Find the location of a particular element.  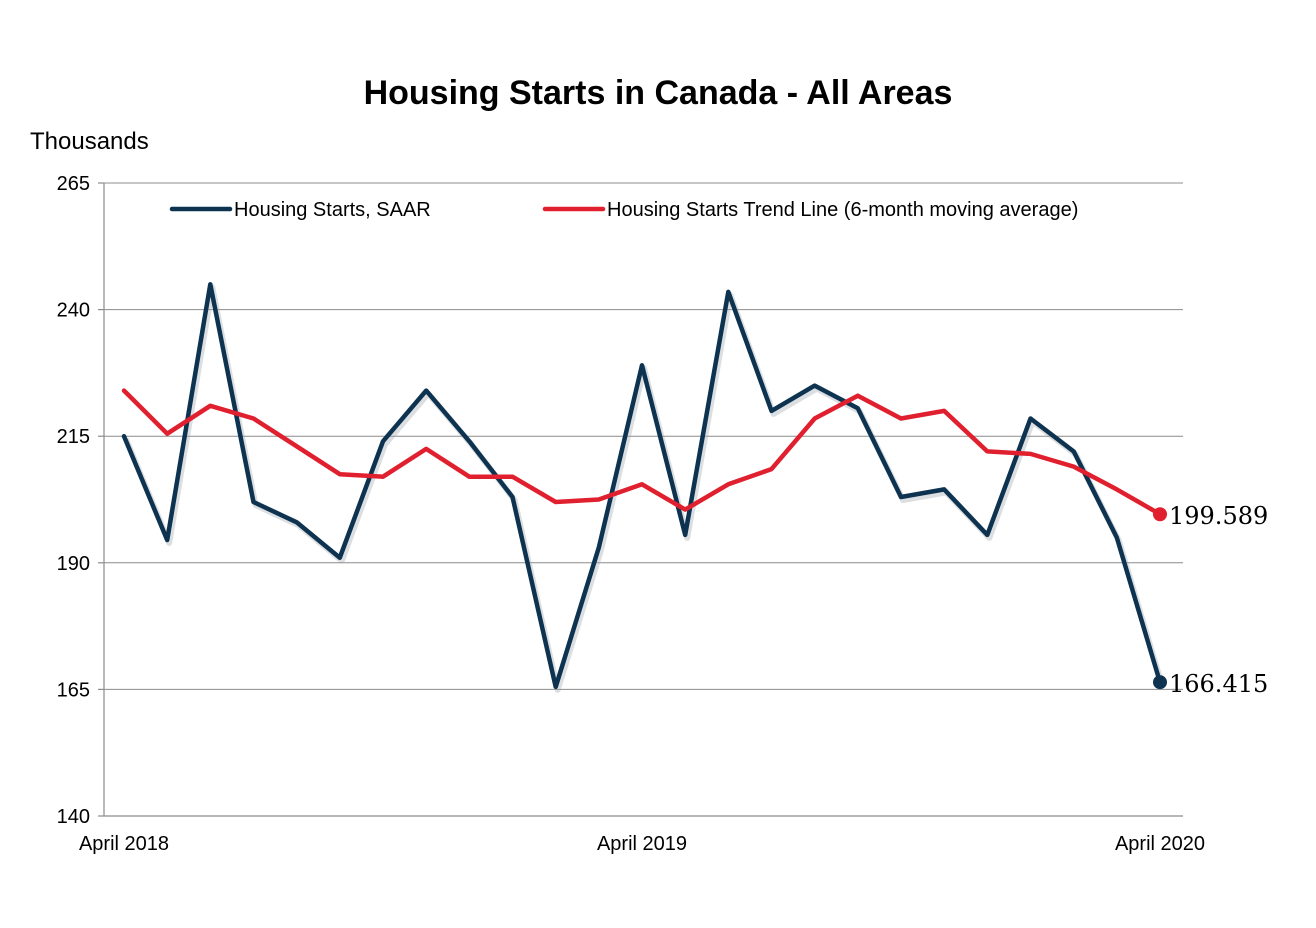

x-tick-label: April 2019 is located at coordinates (642, 844).